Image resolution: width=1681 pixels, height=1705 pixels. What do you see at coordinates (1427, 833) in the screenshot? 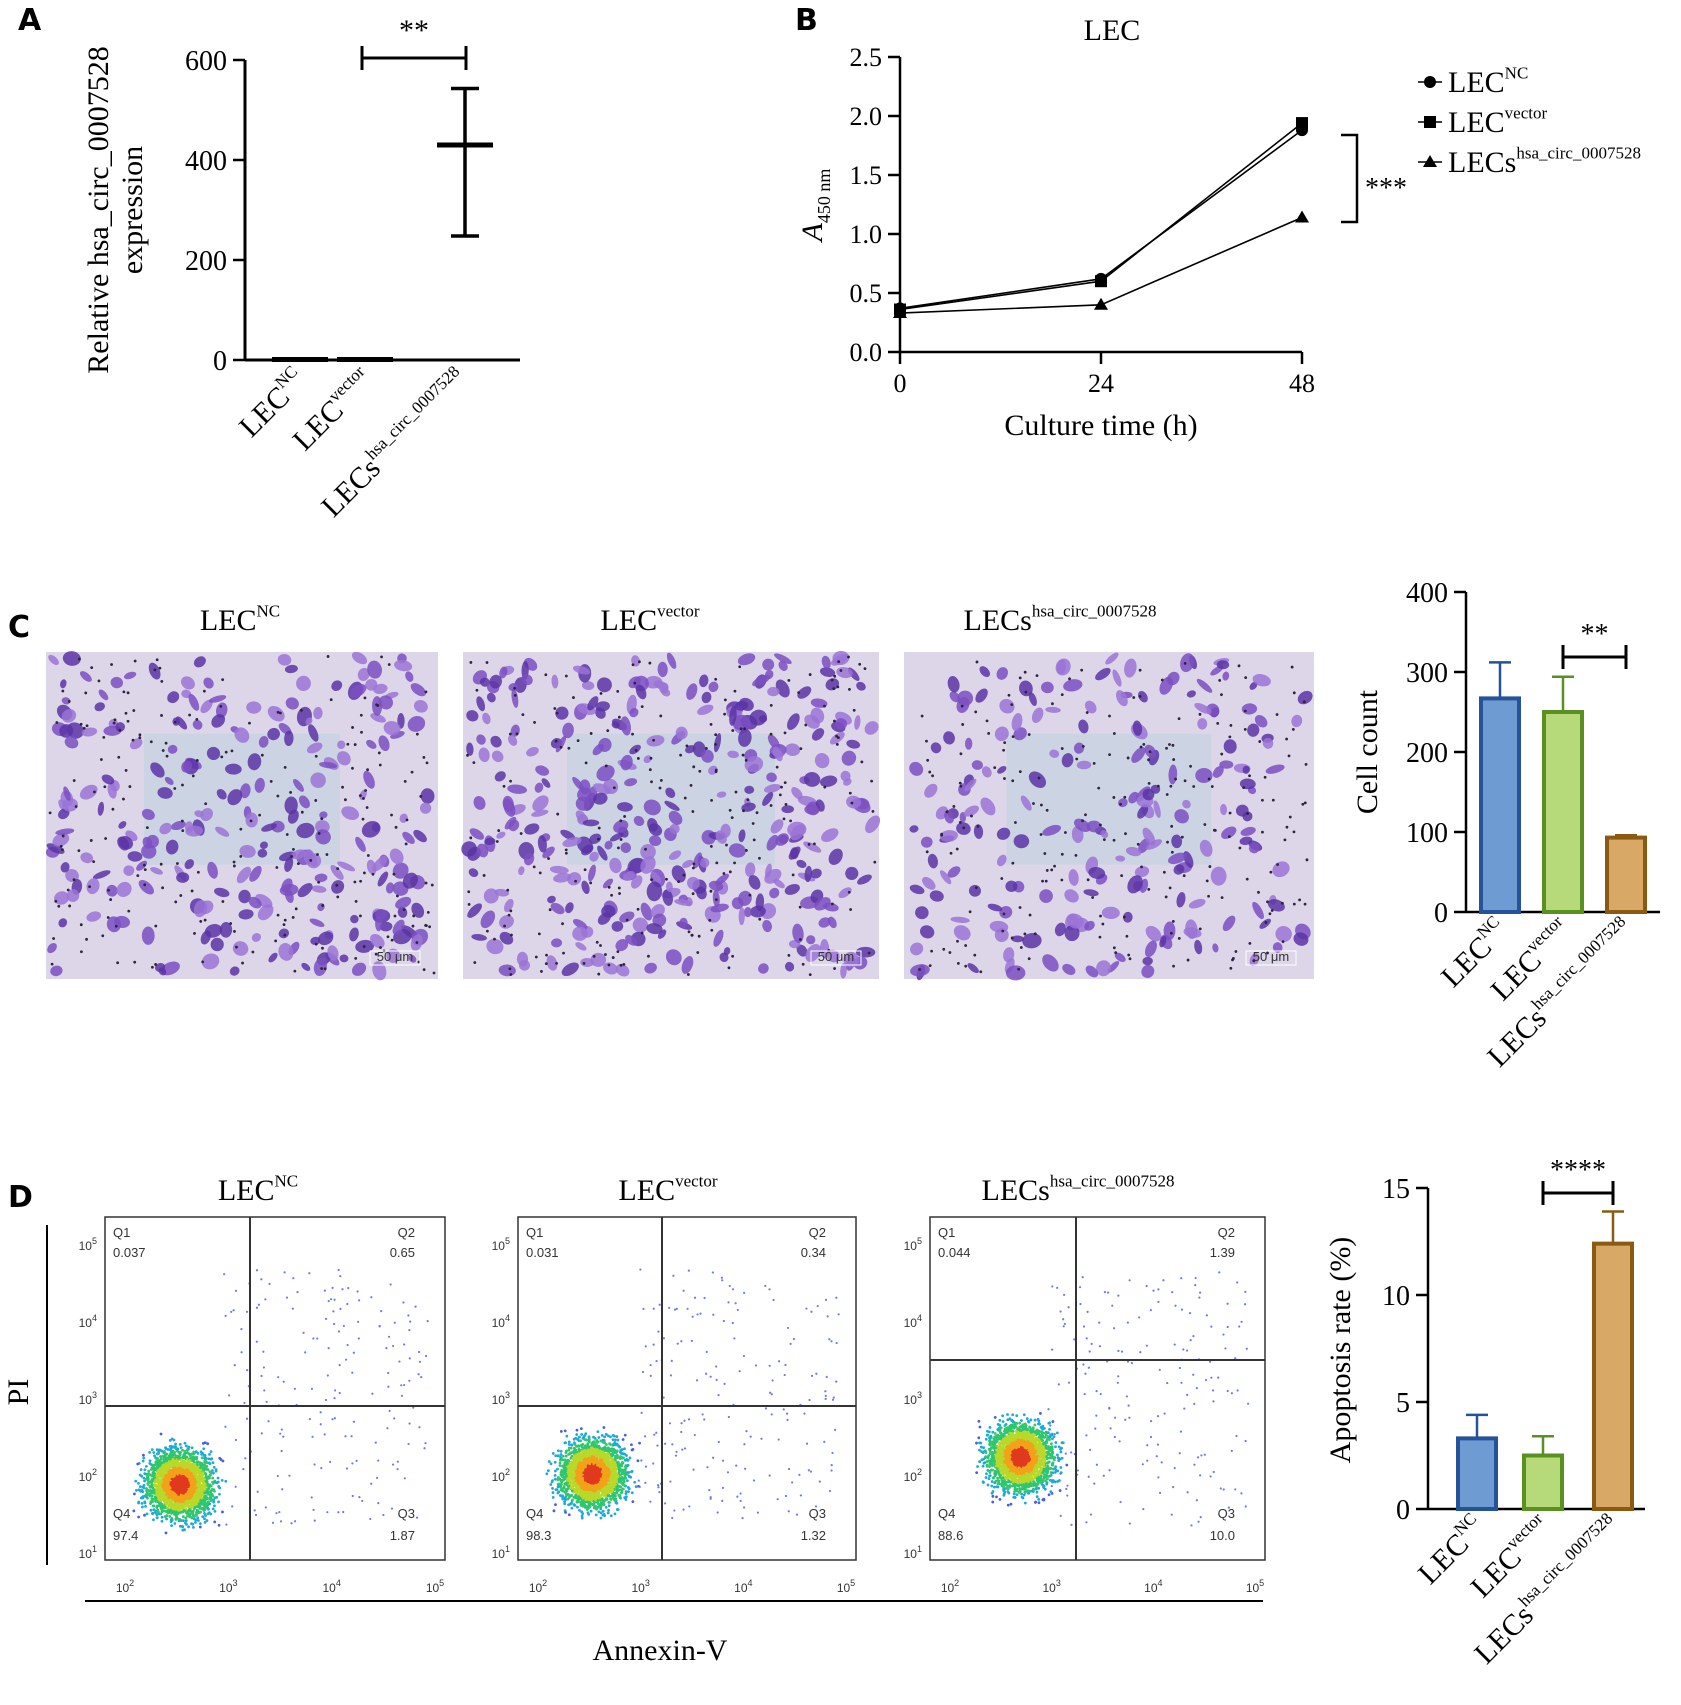
I see `y-axis-tick-label: 100` at bounding box center [1427, 833].